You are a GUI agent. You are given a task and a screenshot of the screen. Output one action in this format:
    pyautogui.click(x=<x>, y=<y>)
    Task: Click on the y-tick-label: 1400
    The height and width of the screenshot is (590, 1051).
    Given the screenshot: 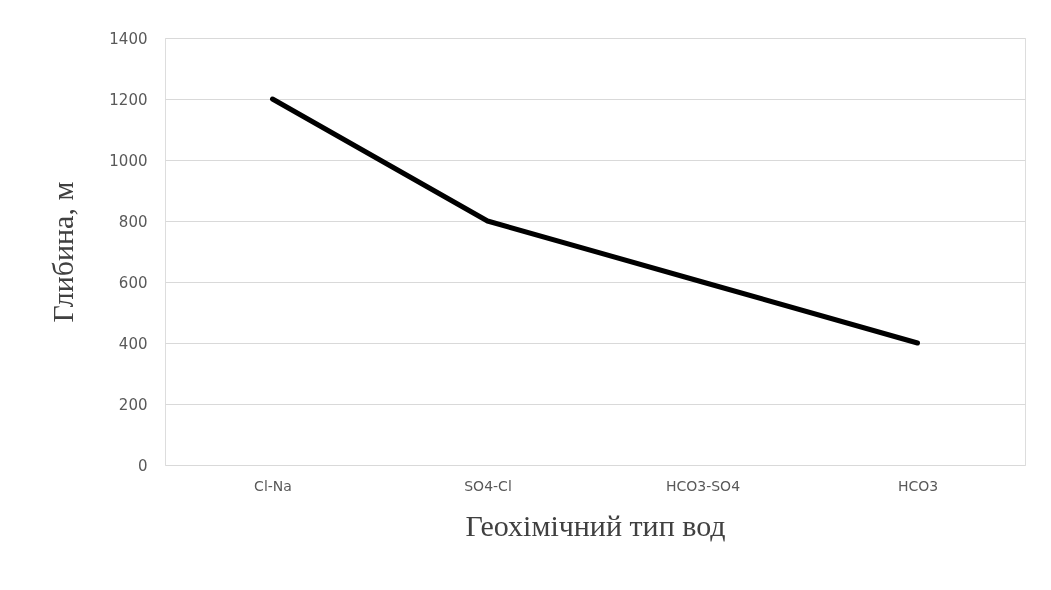 What is the action you would take?
    pyautogui.click(x=128, y=38)
    